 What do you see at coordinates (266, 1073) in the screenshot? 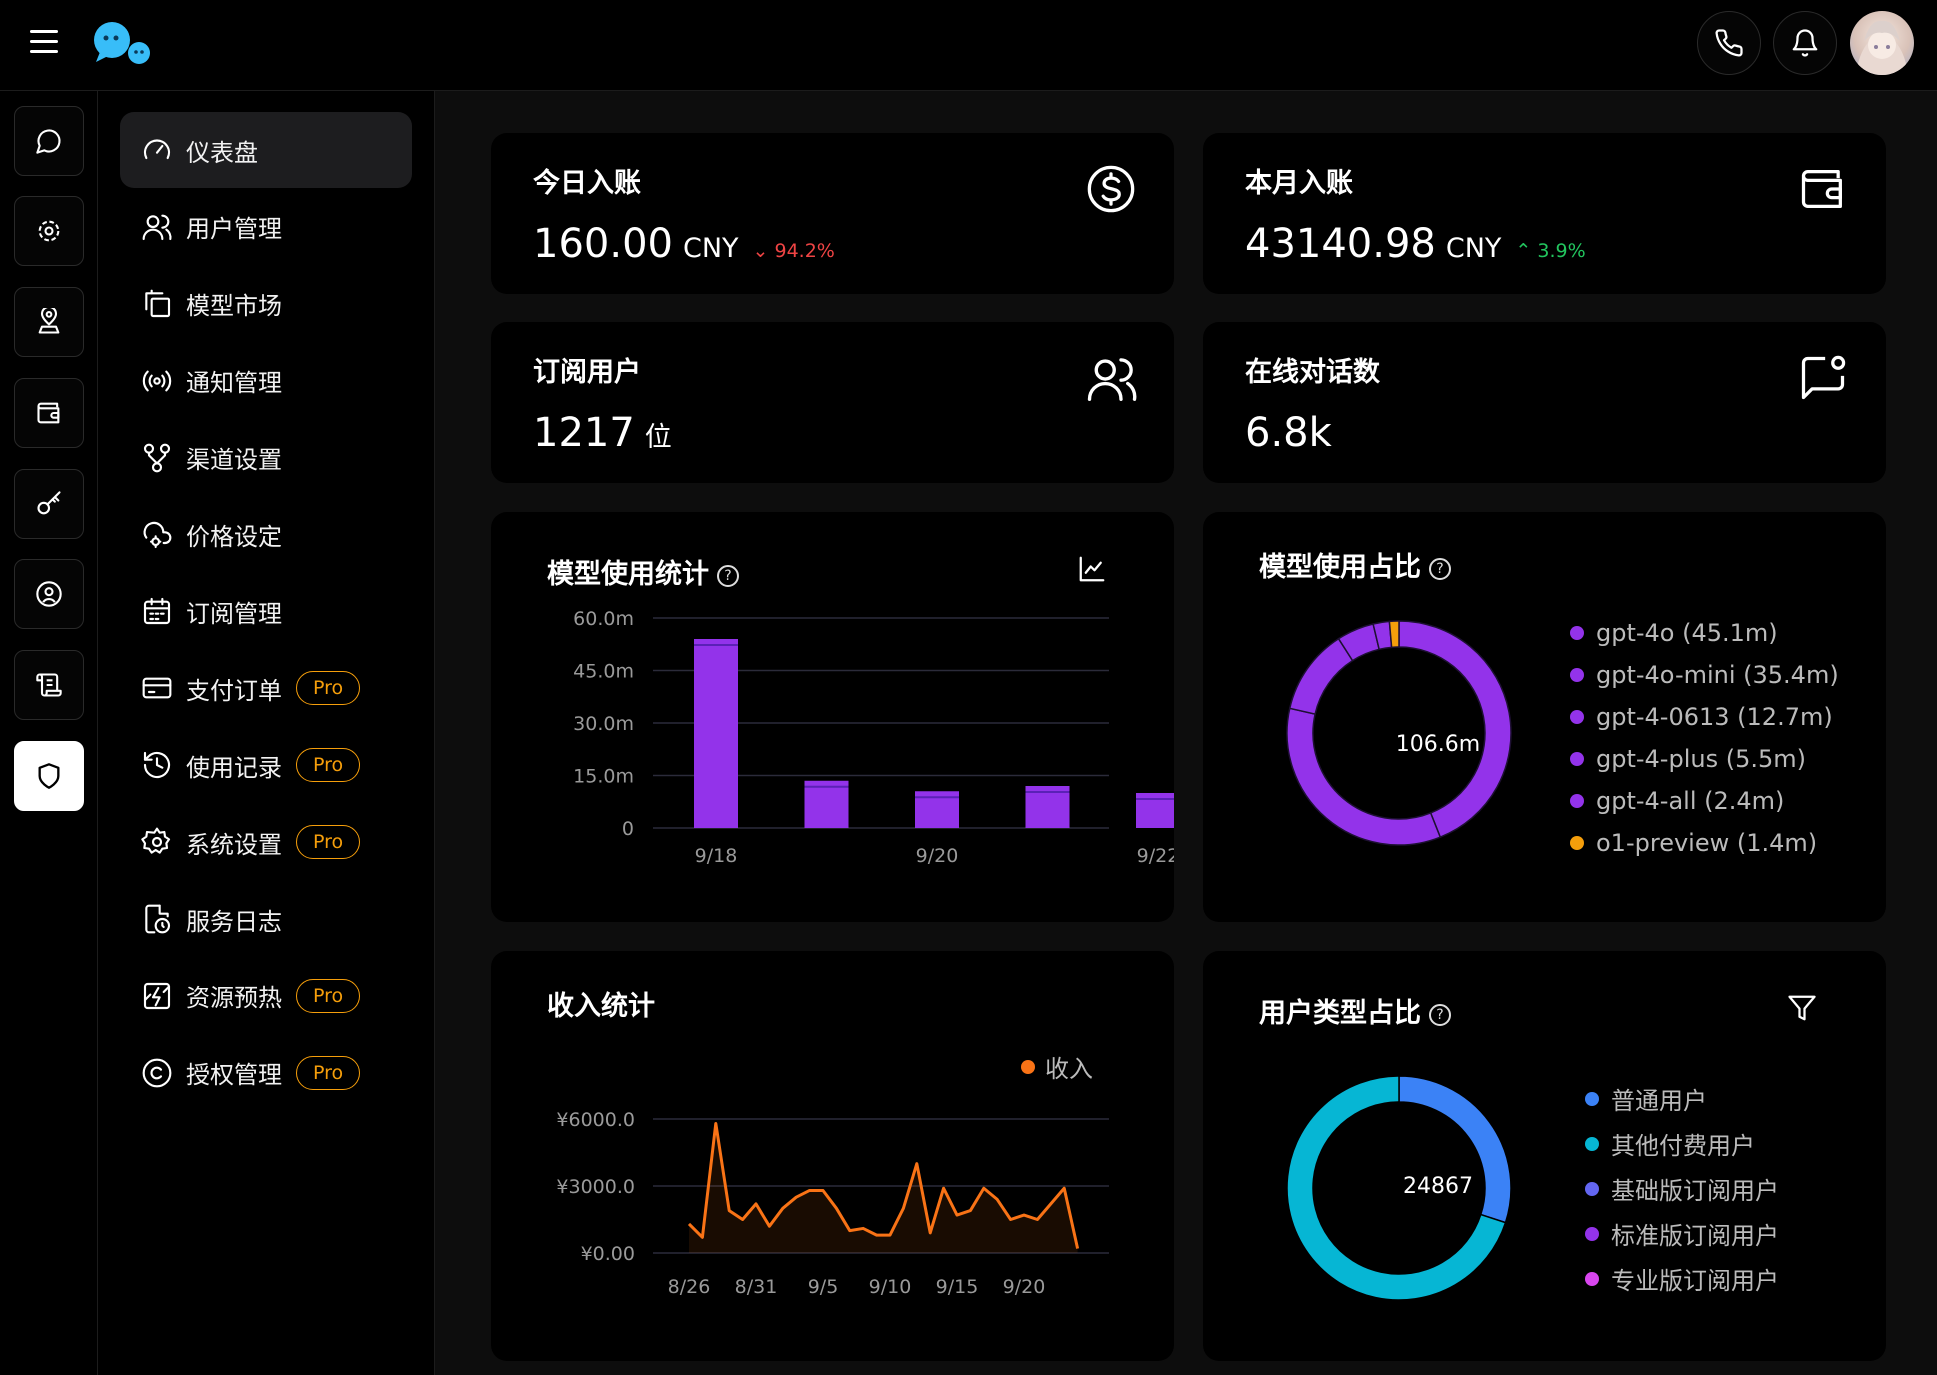
I see `menu-item-12: 授权管理 Pro` at bounding box center [266, 1073].